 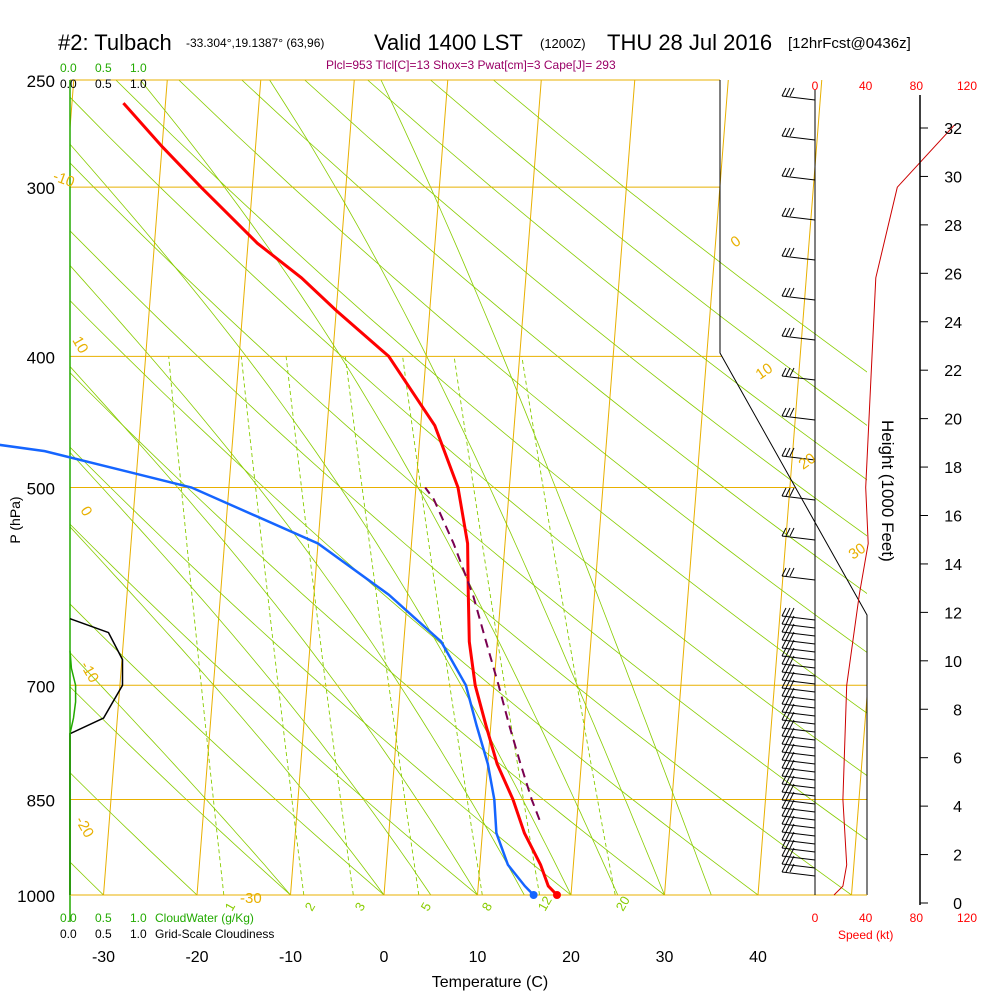 I want to click on temperature-tick-label: 40, so click(x=758, y=957).